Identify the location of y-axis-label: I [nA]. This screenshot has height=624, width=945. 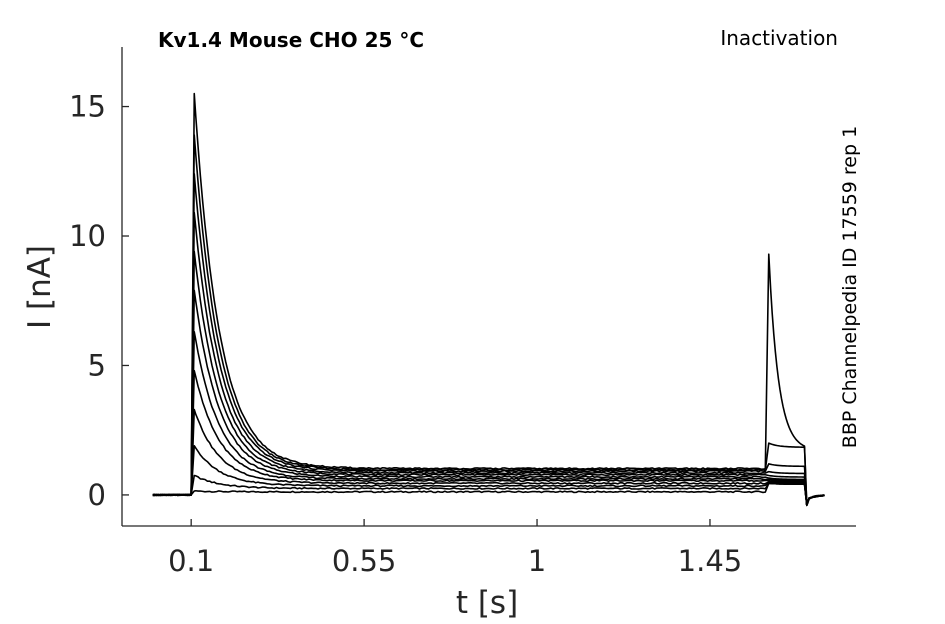
(40, 287).